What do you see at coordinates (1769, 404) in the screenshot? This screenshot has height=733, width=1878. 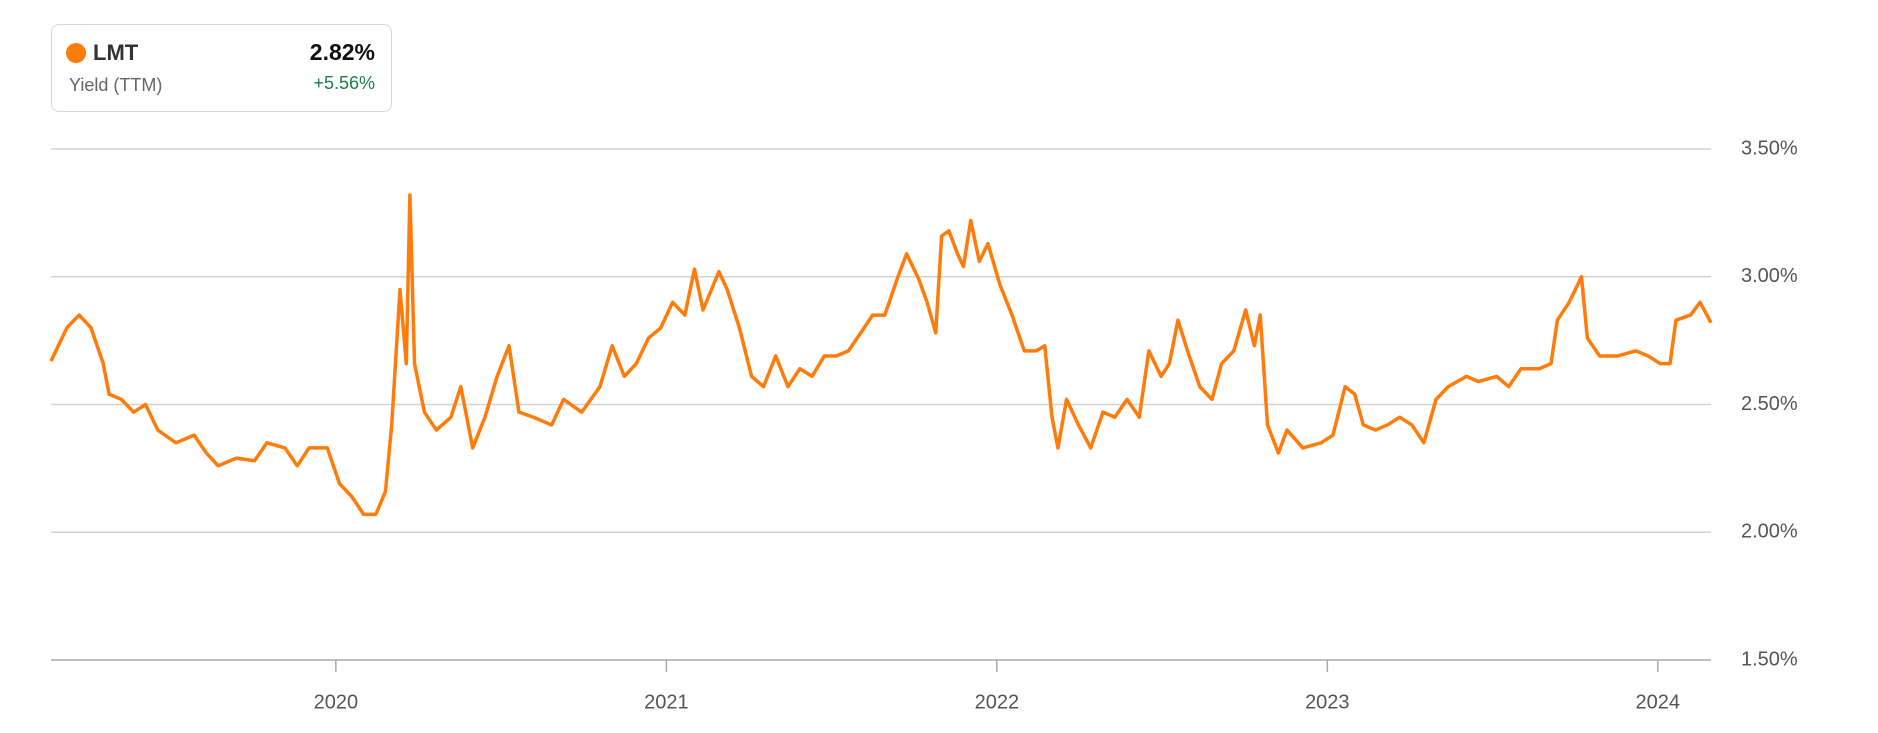 I see `y-tick-label: 2.50%` at bounding box center [1769, 404].